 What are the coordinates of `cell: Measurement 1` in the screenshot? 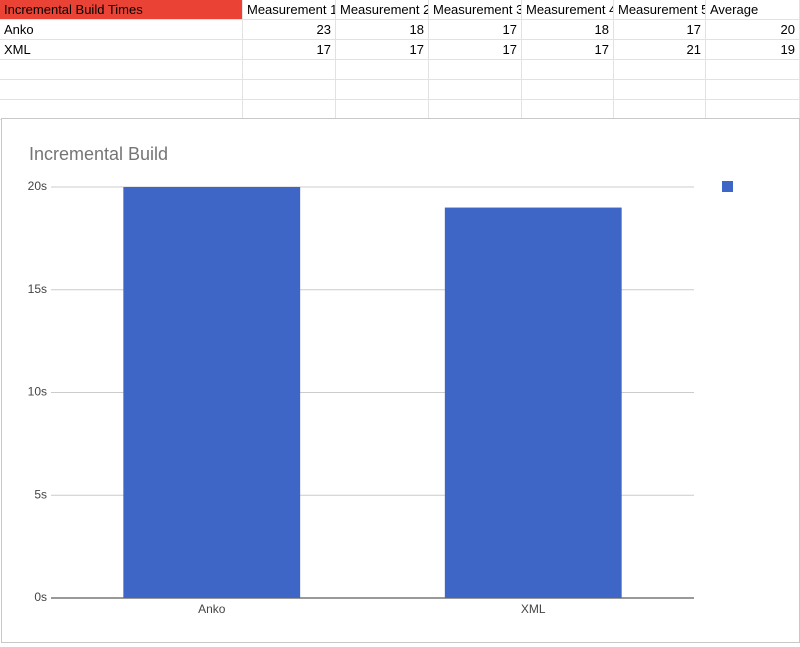 It's located at (289, 10).